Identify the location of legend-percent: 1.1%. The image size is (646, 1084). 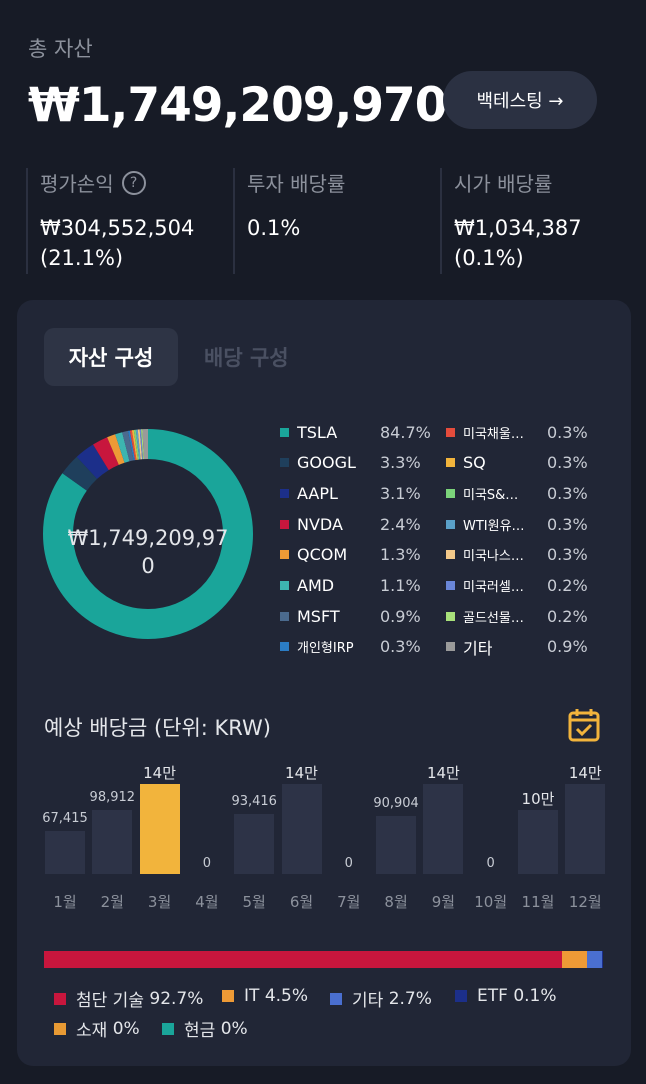
(400, 585).